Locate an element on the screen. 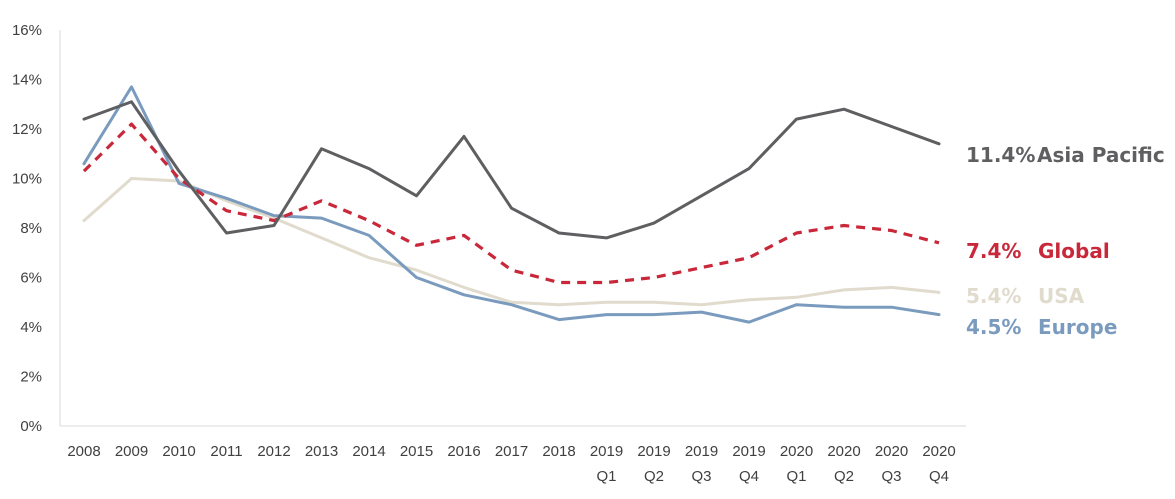  end-name-asia-pacific: Asia Pacific is located at coordinates (1101, 155).